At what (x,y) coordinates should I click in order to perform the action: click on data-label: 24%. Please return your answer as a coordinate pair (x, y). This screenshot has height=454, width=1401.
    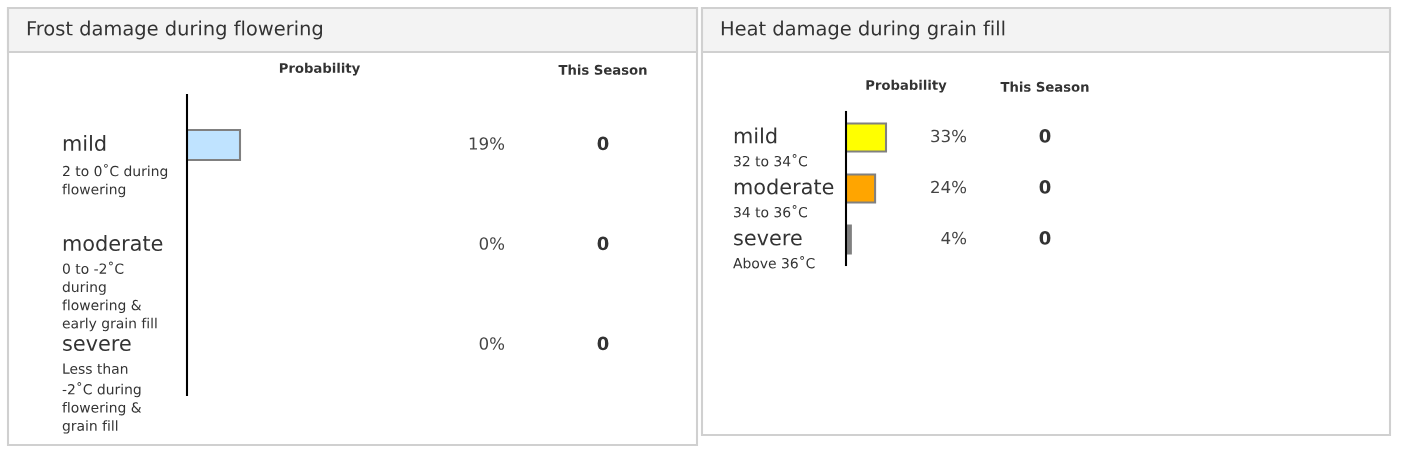
    Looking at the image, I should click on (949, 187).